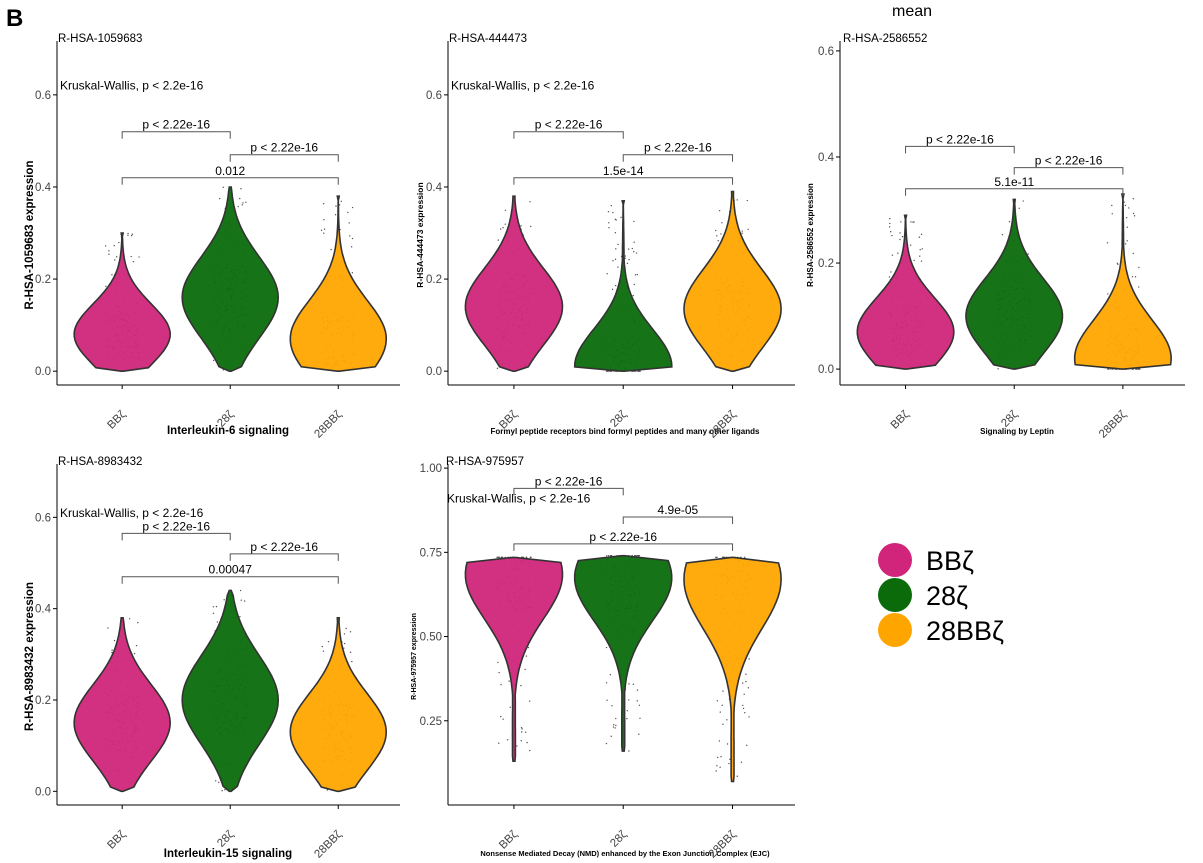 Image resolution: width=1203 pixels, height=863 pixels. Describe the element at coordinates (231, 570) in the screenshot. I see `p-value-label: 0.00047` at that location.